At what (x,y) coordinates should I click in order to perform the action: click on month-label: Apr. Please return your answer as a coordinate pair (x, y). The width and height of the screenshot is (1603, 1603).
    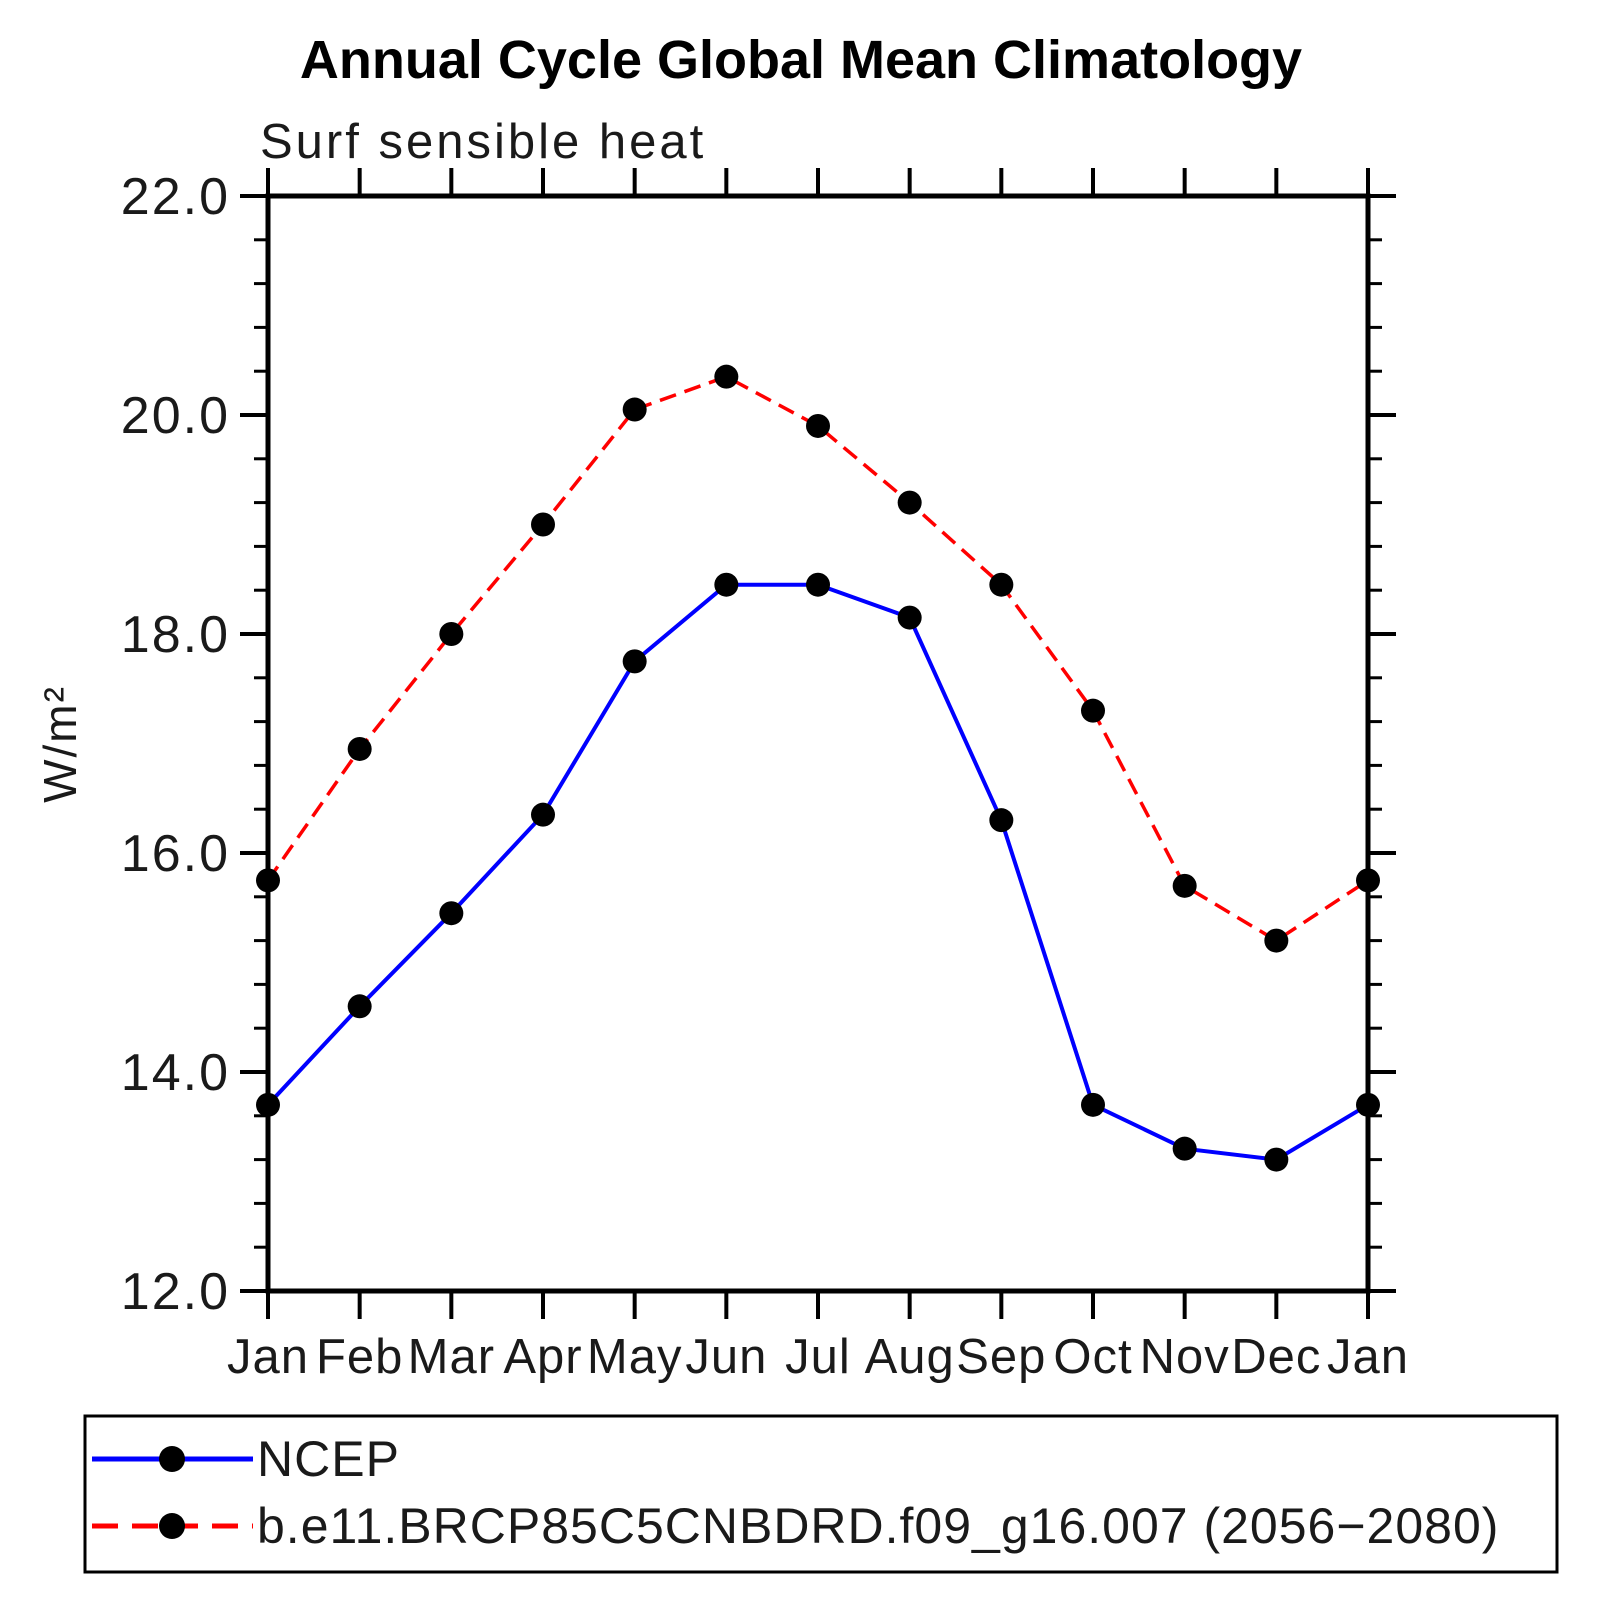
    Looking at the image, I should click on (542, 1357).